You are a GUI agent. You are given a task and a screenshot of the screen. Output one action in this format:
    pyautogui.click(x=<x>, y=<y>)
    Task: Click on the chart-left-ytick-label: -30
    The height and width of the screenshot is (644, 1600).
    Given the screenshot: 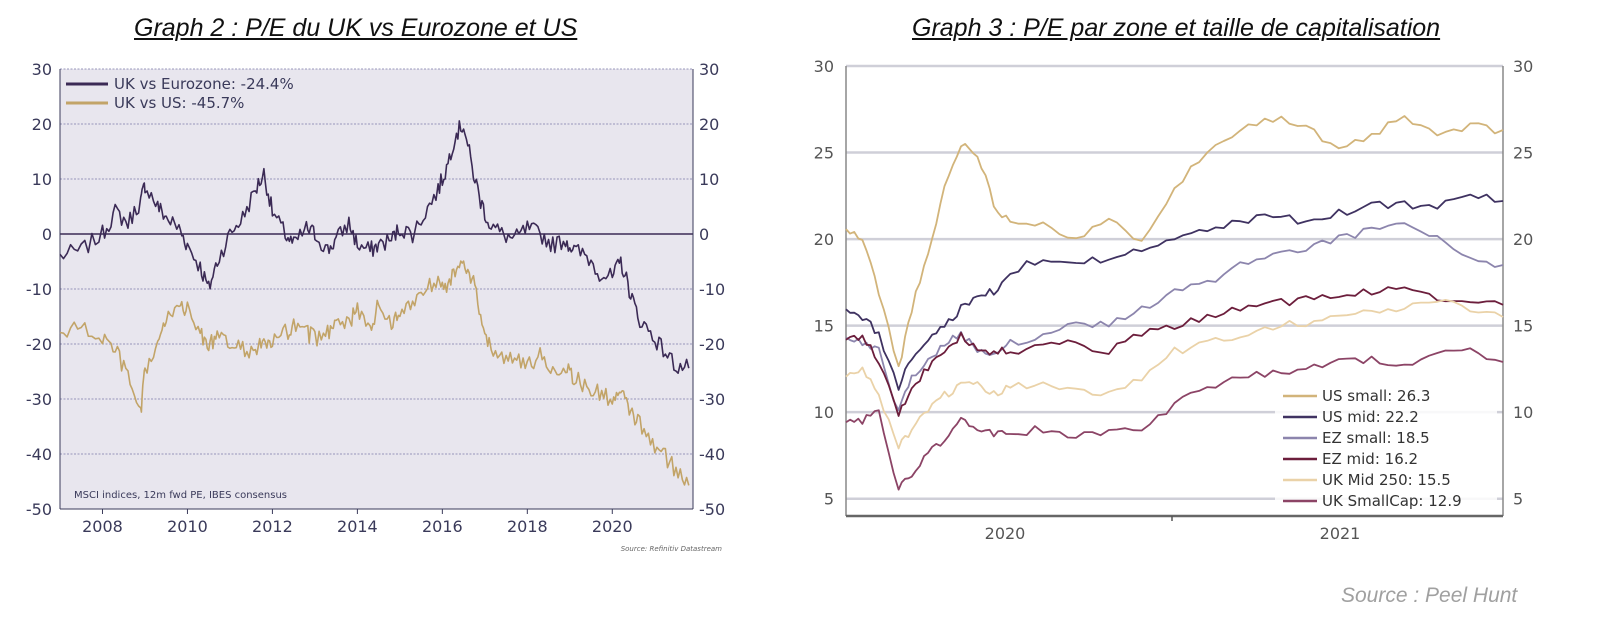 What is the action you would take?
    pyautogui.click(x=39, y=399)
    